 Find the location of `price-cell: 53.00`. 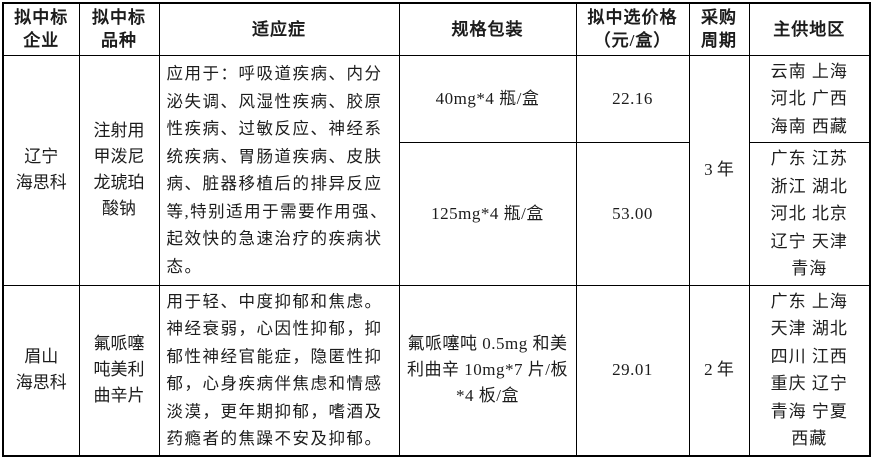

price-cell: 53.00 is located at coordinates (632, 214).